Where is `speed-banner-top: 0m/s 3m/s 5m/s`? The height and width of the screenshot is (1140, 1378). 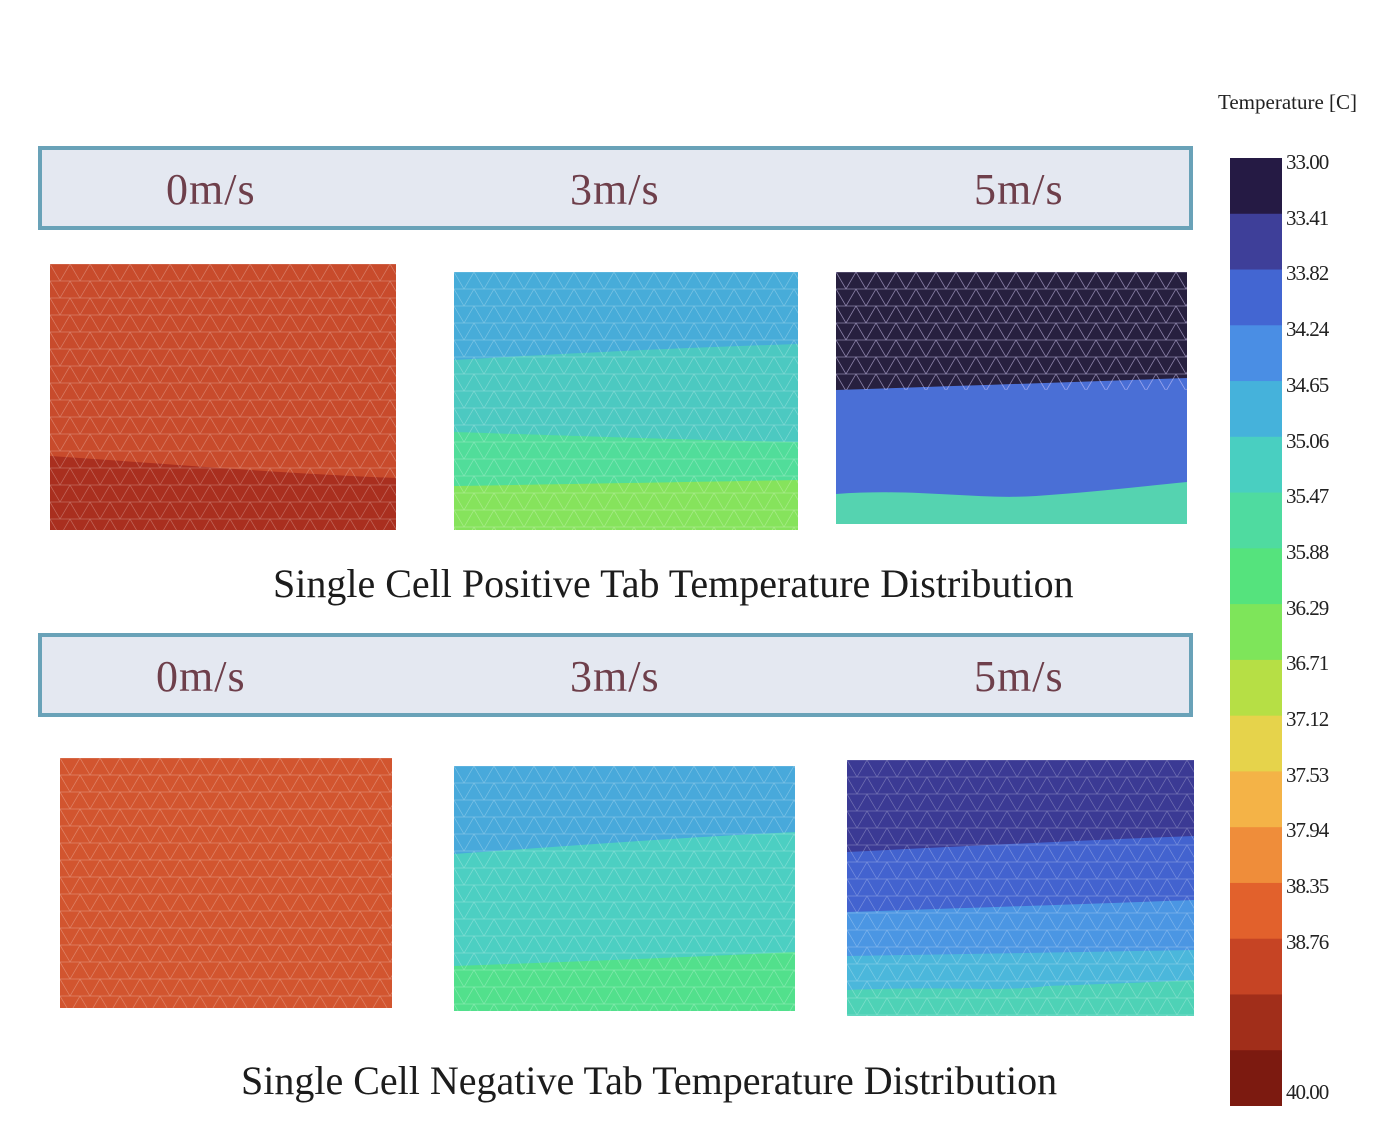 speed-banner-top: 0m/s 3m/s 5m/s is located at coordinates (615, 188).